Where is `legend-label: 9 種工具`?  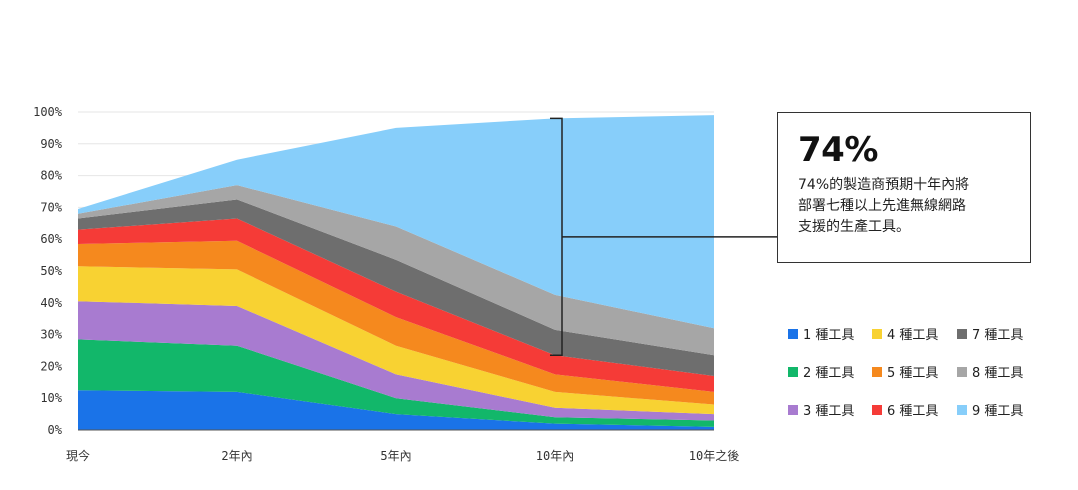 legend-label: 9 種工具 is located at coordinates (997, 411).